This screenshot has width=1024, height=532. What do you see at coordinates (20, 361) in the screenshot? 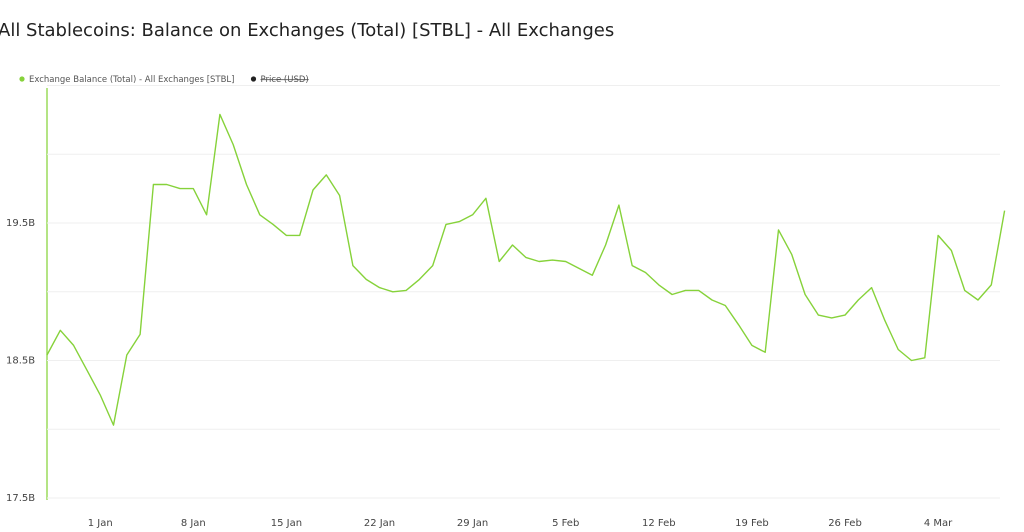
I see `y-tick-label: 18.5B` at bounding box center [20, 361].